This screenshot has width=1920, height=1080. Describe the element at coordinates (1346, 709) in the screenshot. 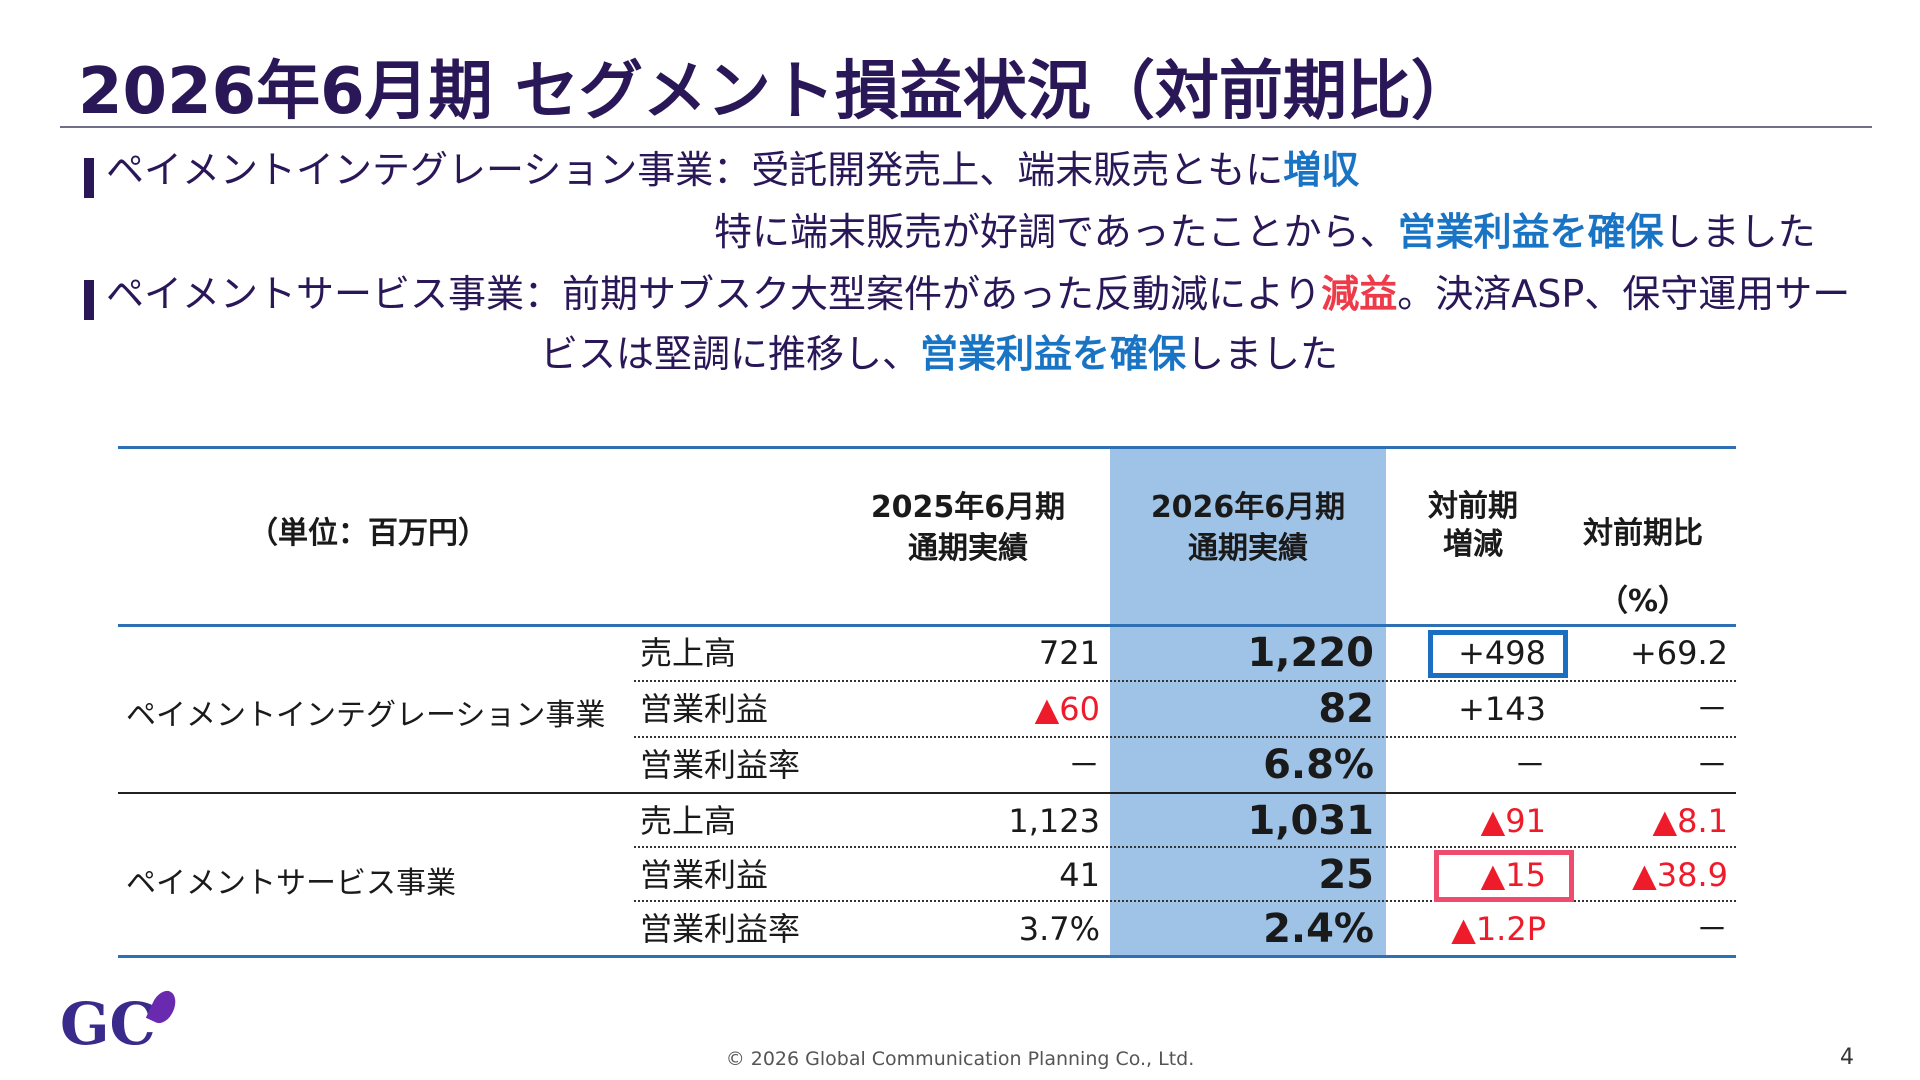

I see `current-value: 82` at that location.